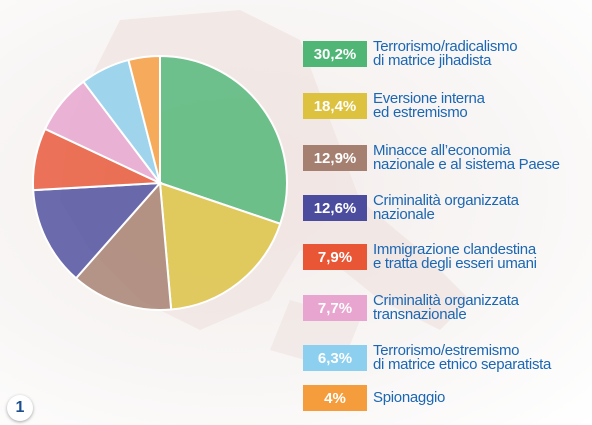  I want to click on value-label: 6,3%, so click(335, 358).